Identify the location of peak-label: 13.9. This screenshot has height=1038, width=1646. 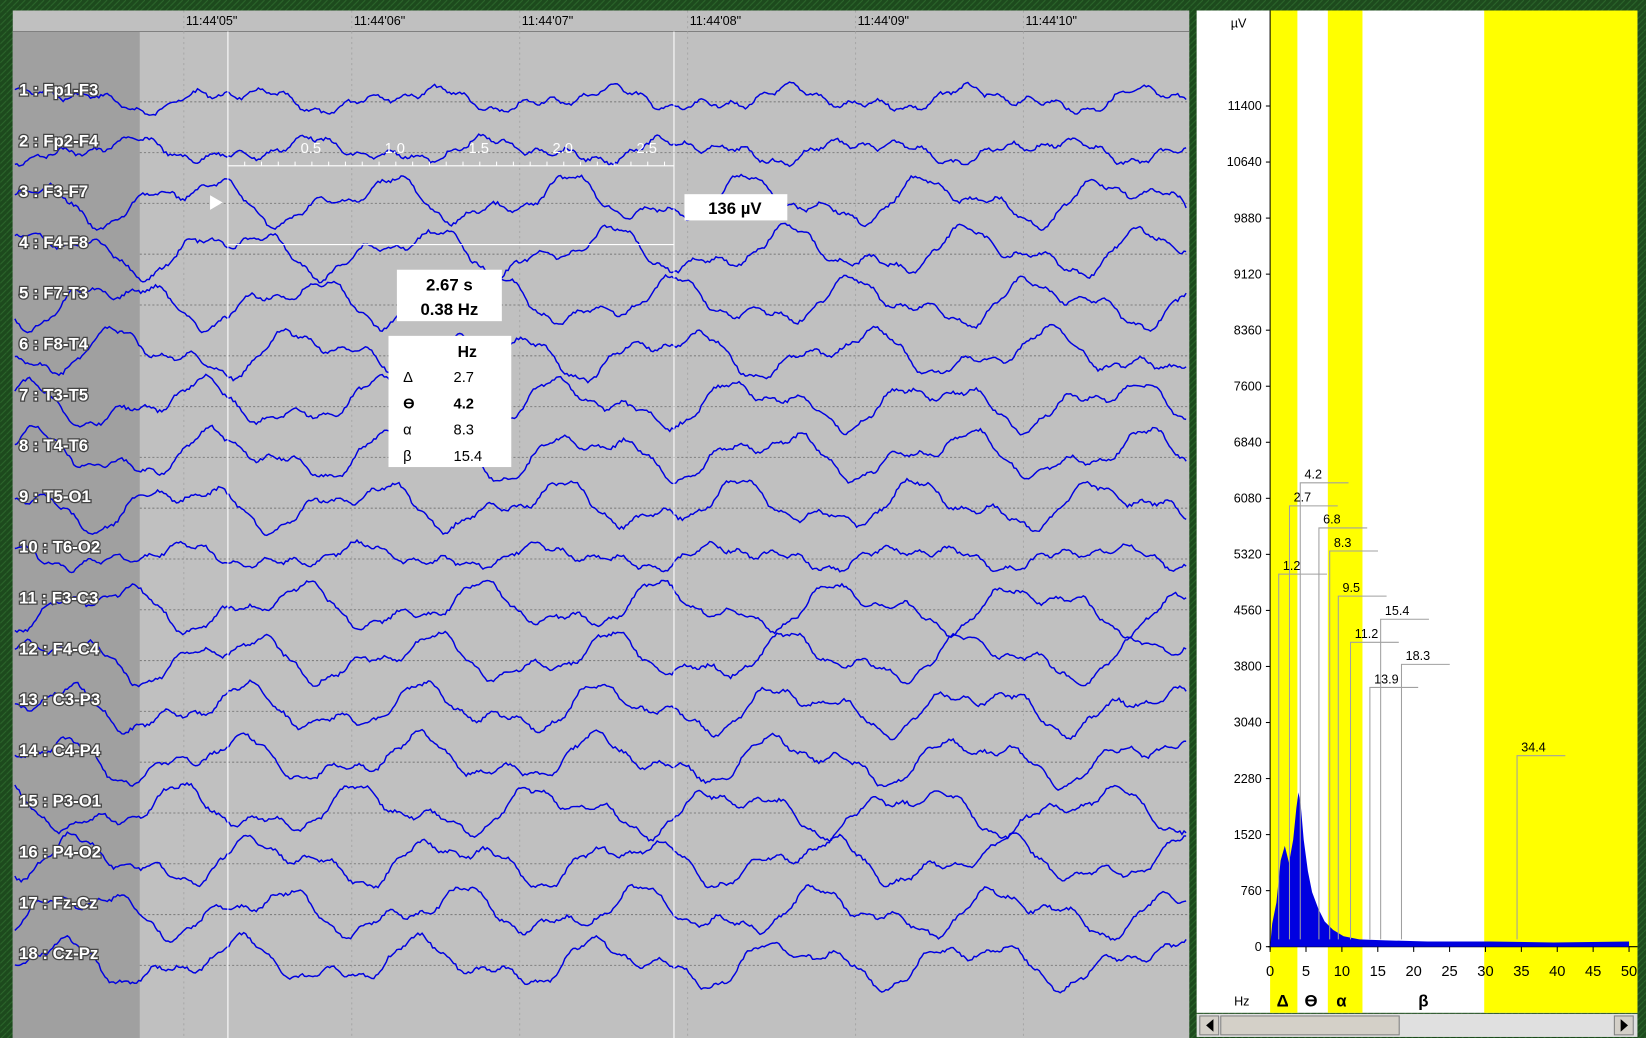
(1386, 679).